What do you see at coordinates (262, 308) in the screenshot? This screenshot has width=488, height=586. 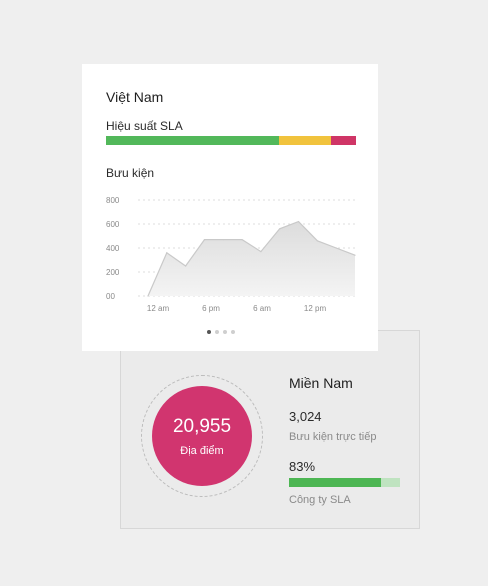 I see `x-tick-label: 6 am` at bounding box center [262, 308].